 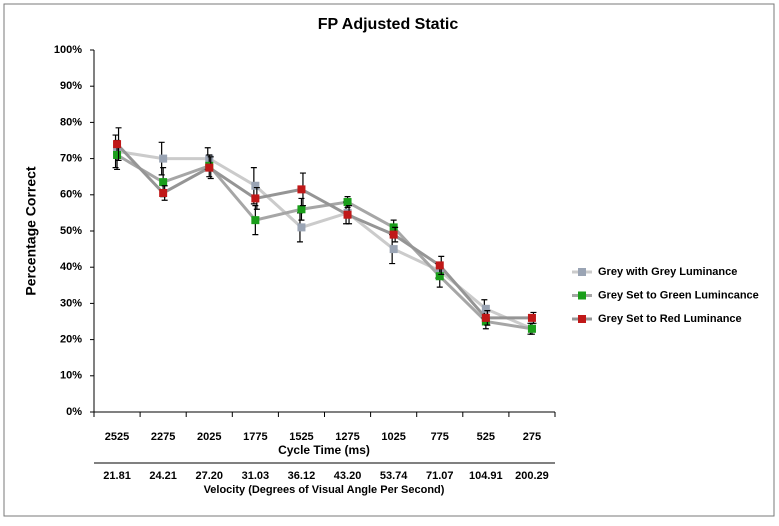 What do you see at coordinates (532, 476) in the screenshot?
I see `x2-tick-label: 200.29` at bounding box center [532, 476].